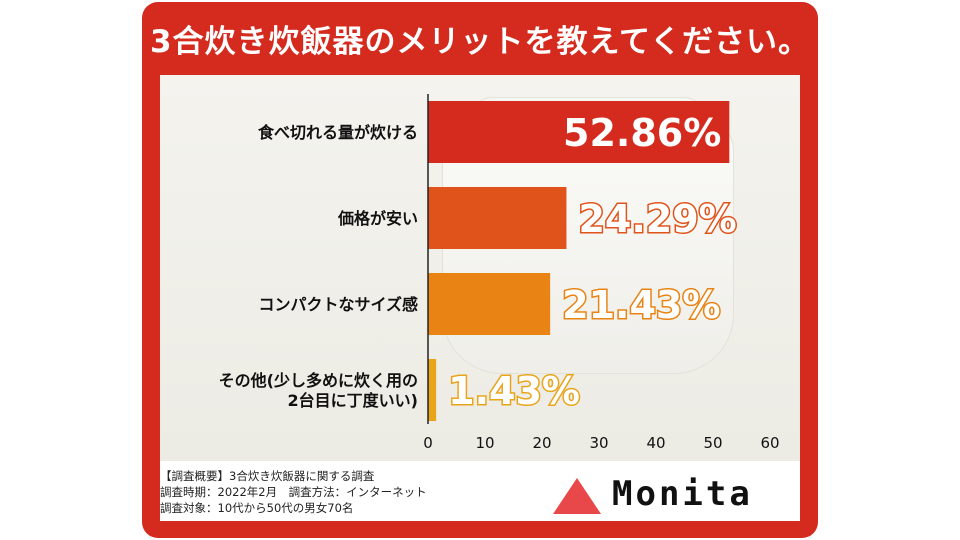 This screenshot has width=960, height=540. Describe the element at coordinates (484, 443) in the screenshot. I see `x-tick-label: 10` at that location.